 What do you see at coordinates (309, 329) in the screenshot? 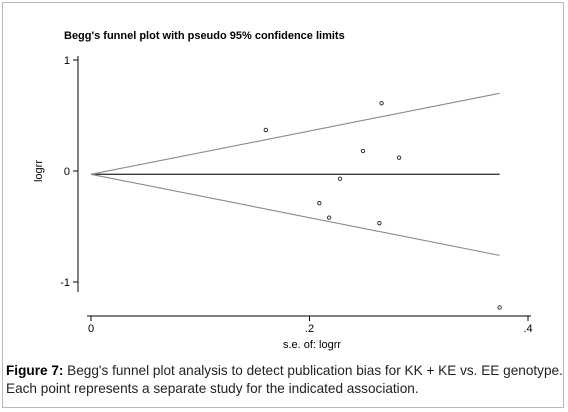
I see `x-tick-label: .2` at bounding box center [309, 329].